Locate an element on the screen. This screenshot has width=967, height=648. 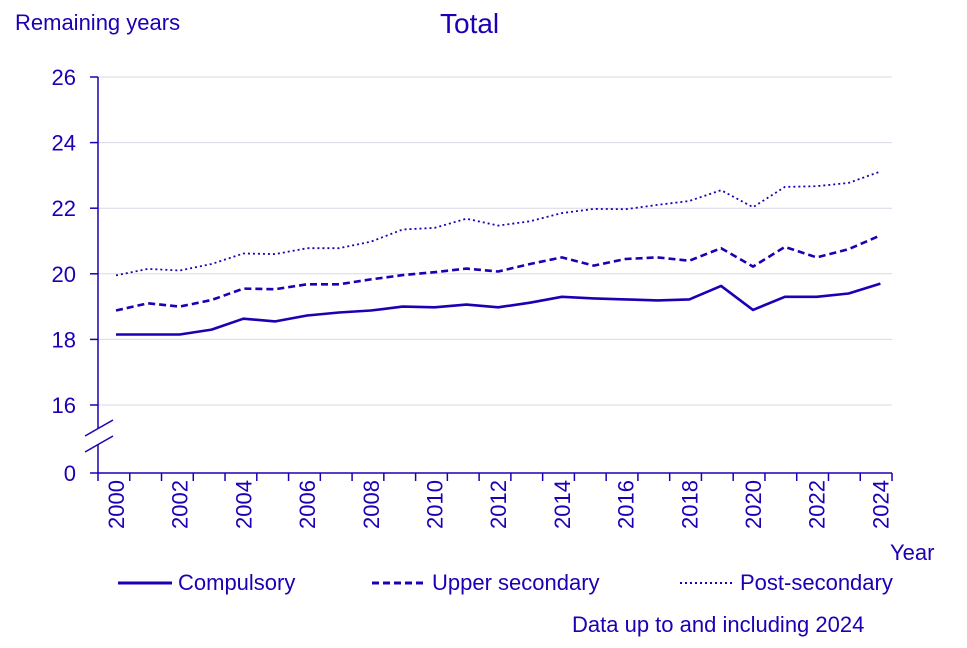
legend-item-post-secondary: Post-secondary is located at coordinates (786, 583).